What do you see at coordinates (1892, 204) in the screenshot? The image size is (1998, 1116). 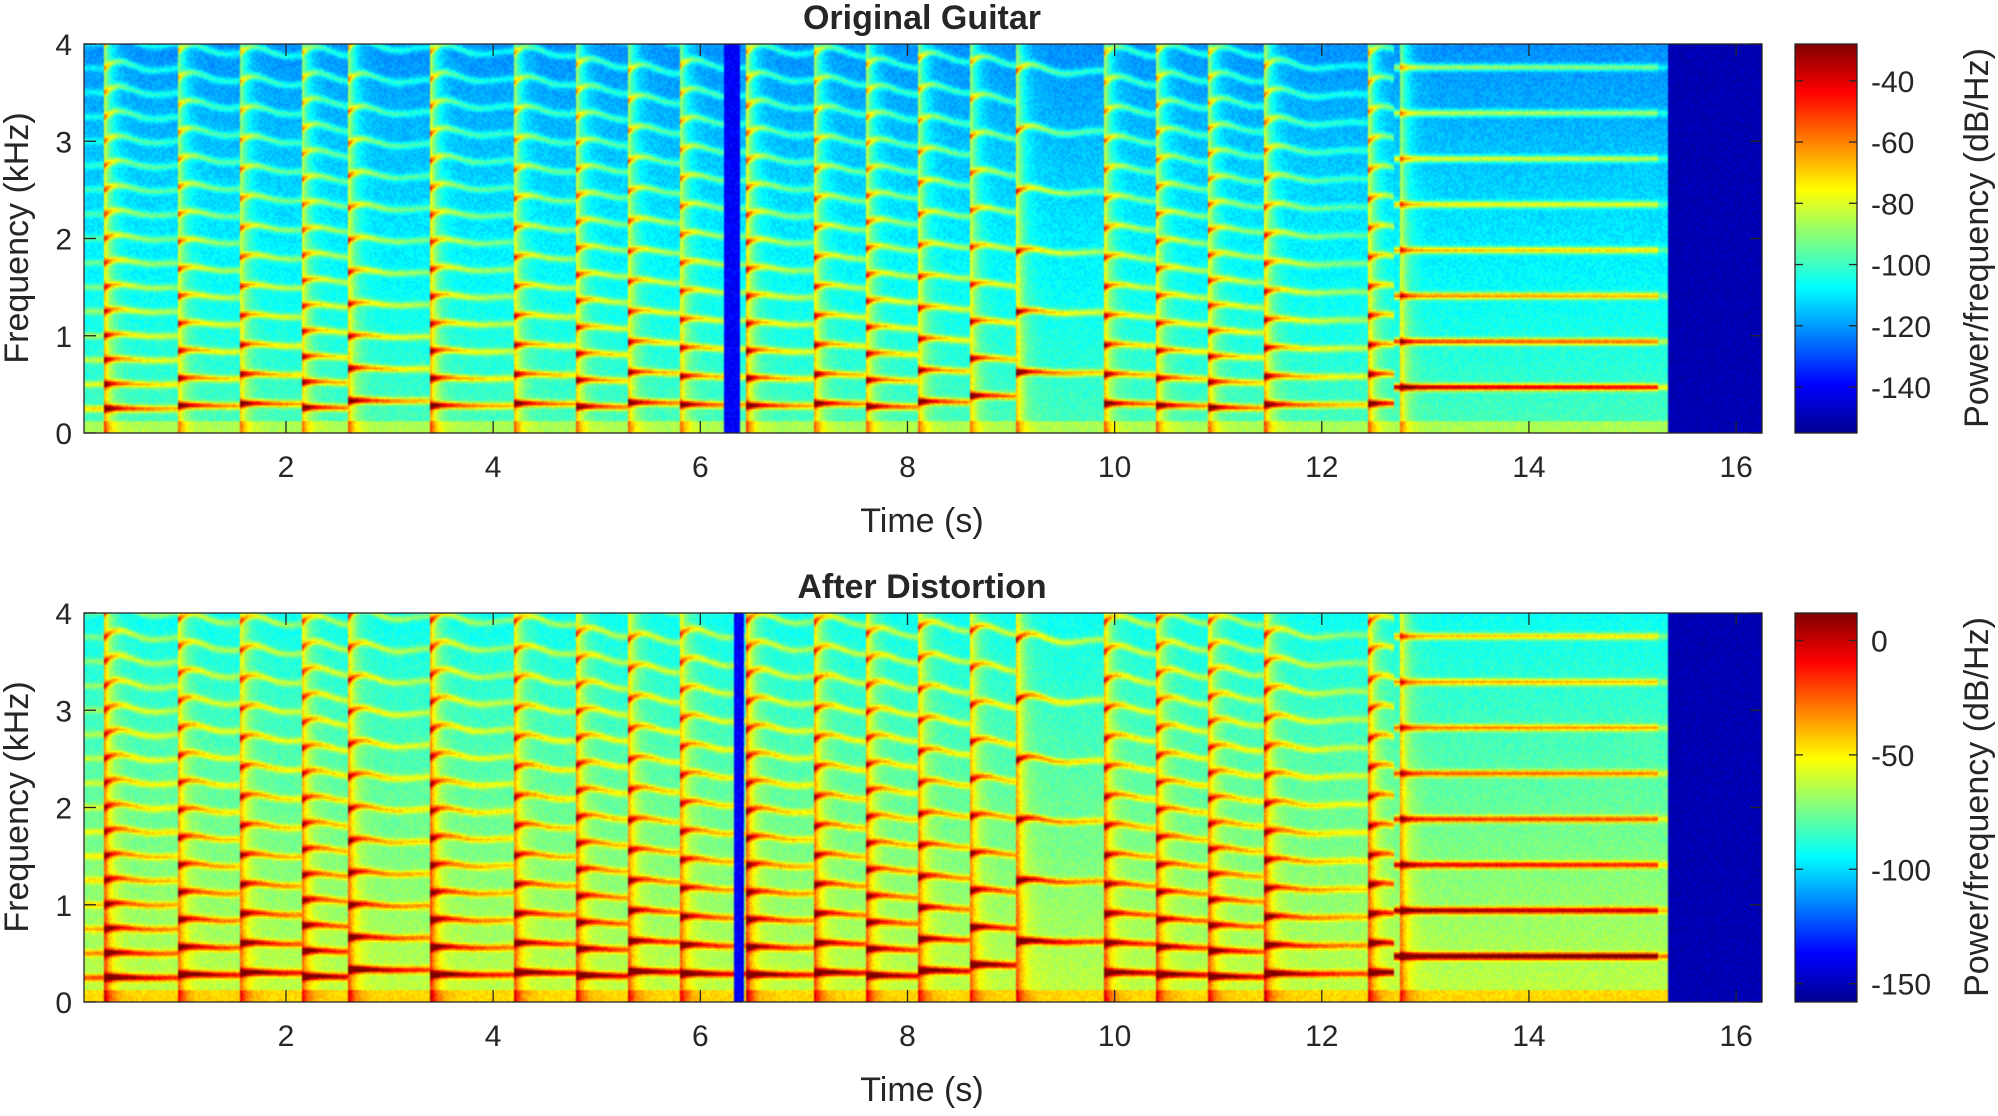 I see `colorbar-tick-label: -80` at bounding box center [1892, 204].